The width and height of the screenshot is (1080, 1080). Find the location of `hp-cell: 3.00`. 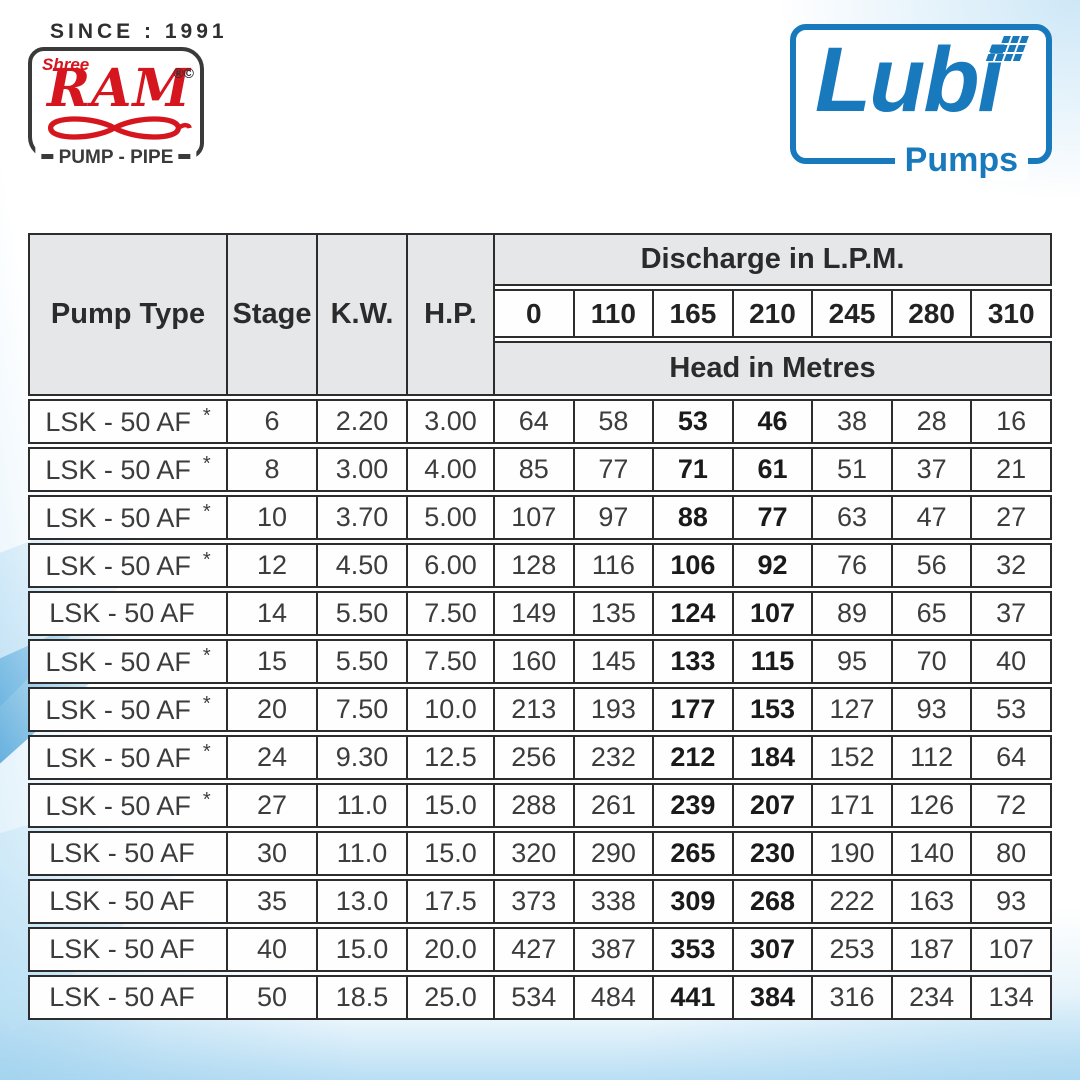

hp-cell: 3.00 is located at coordinates (451, 421).